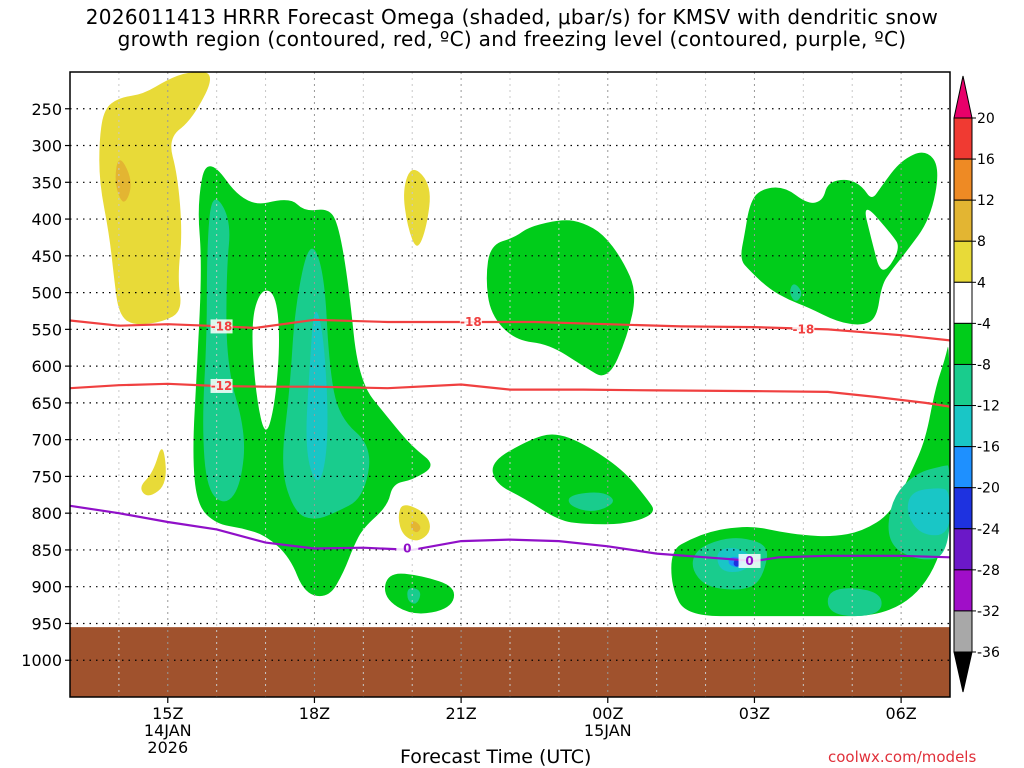 The width and height of the screenshot is (1024, 768). What do you see at coordinates (41, 660) in the screenshot?
I see `y-tick-label-1000: 1000` at bounding box center [41, 660].